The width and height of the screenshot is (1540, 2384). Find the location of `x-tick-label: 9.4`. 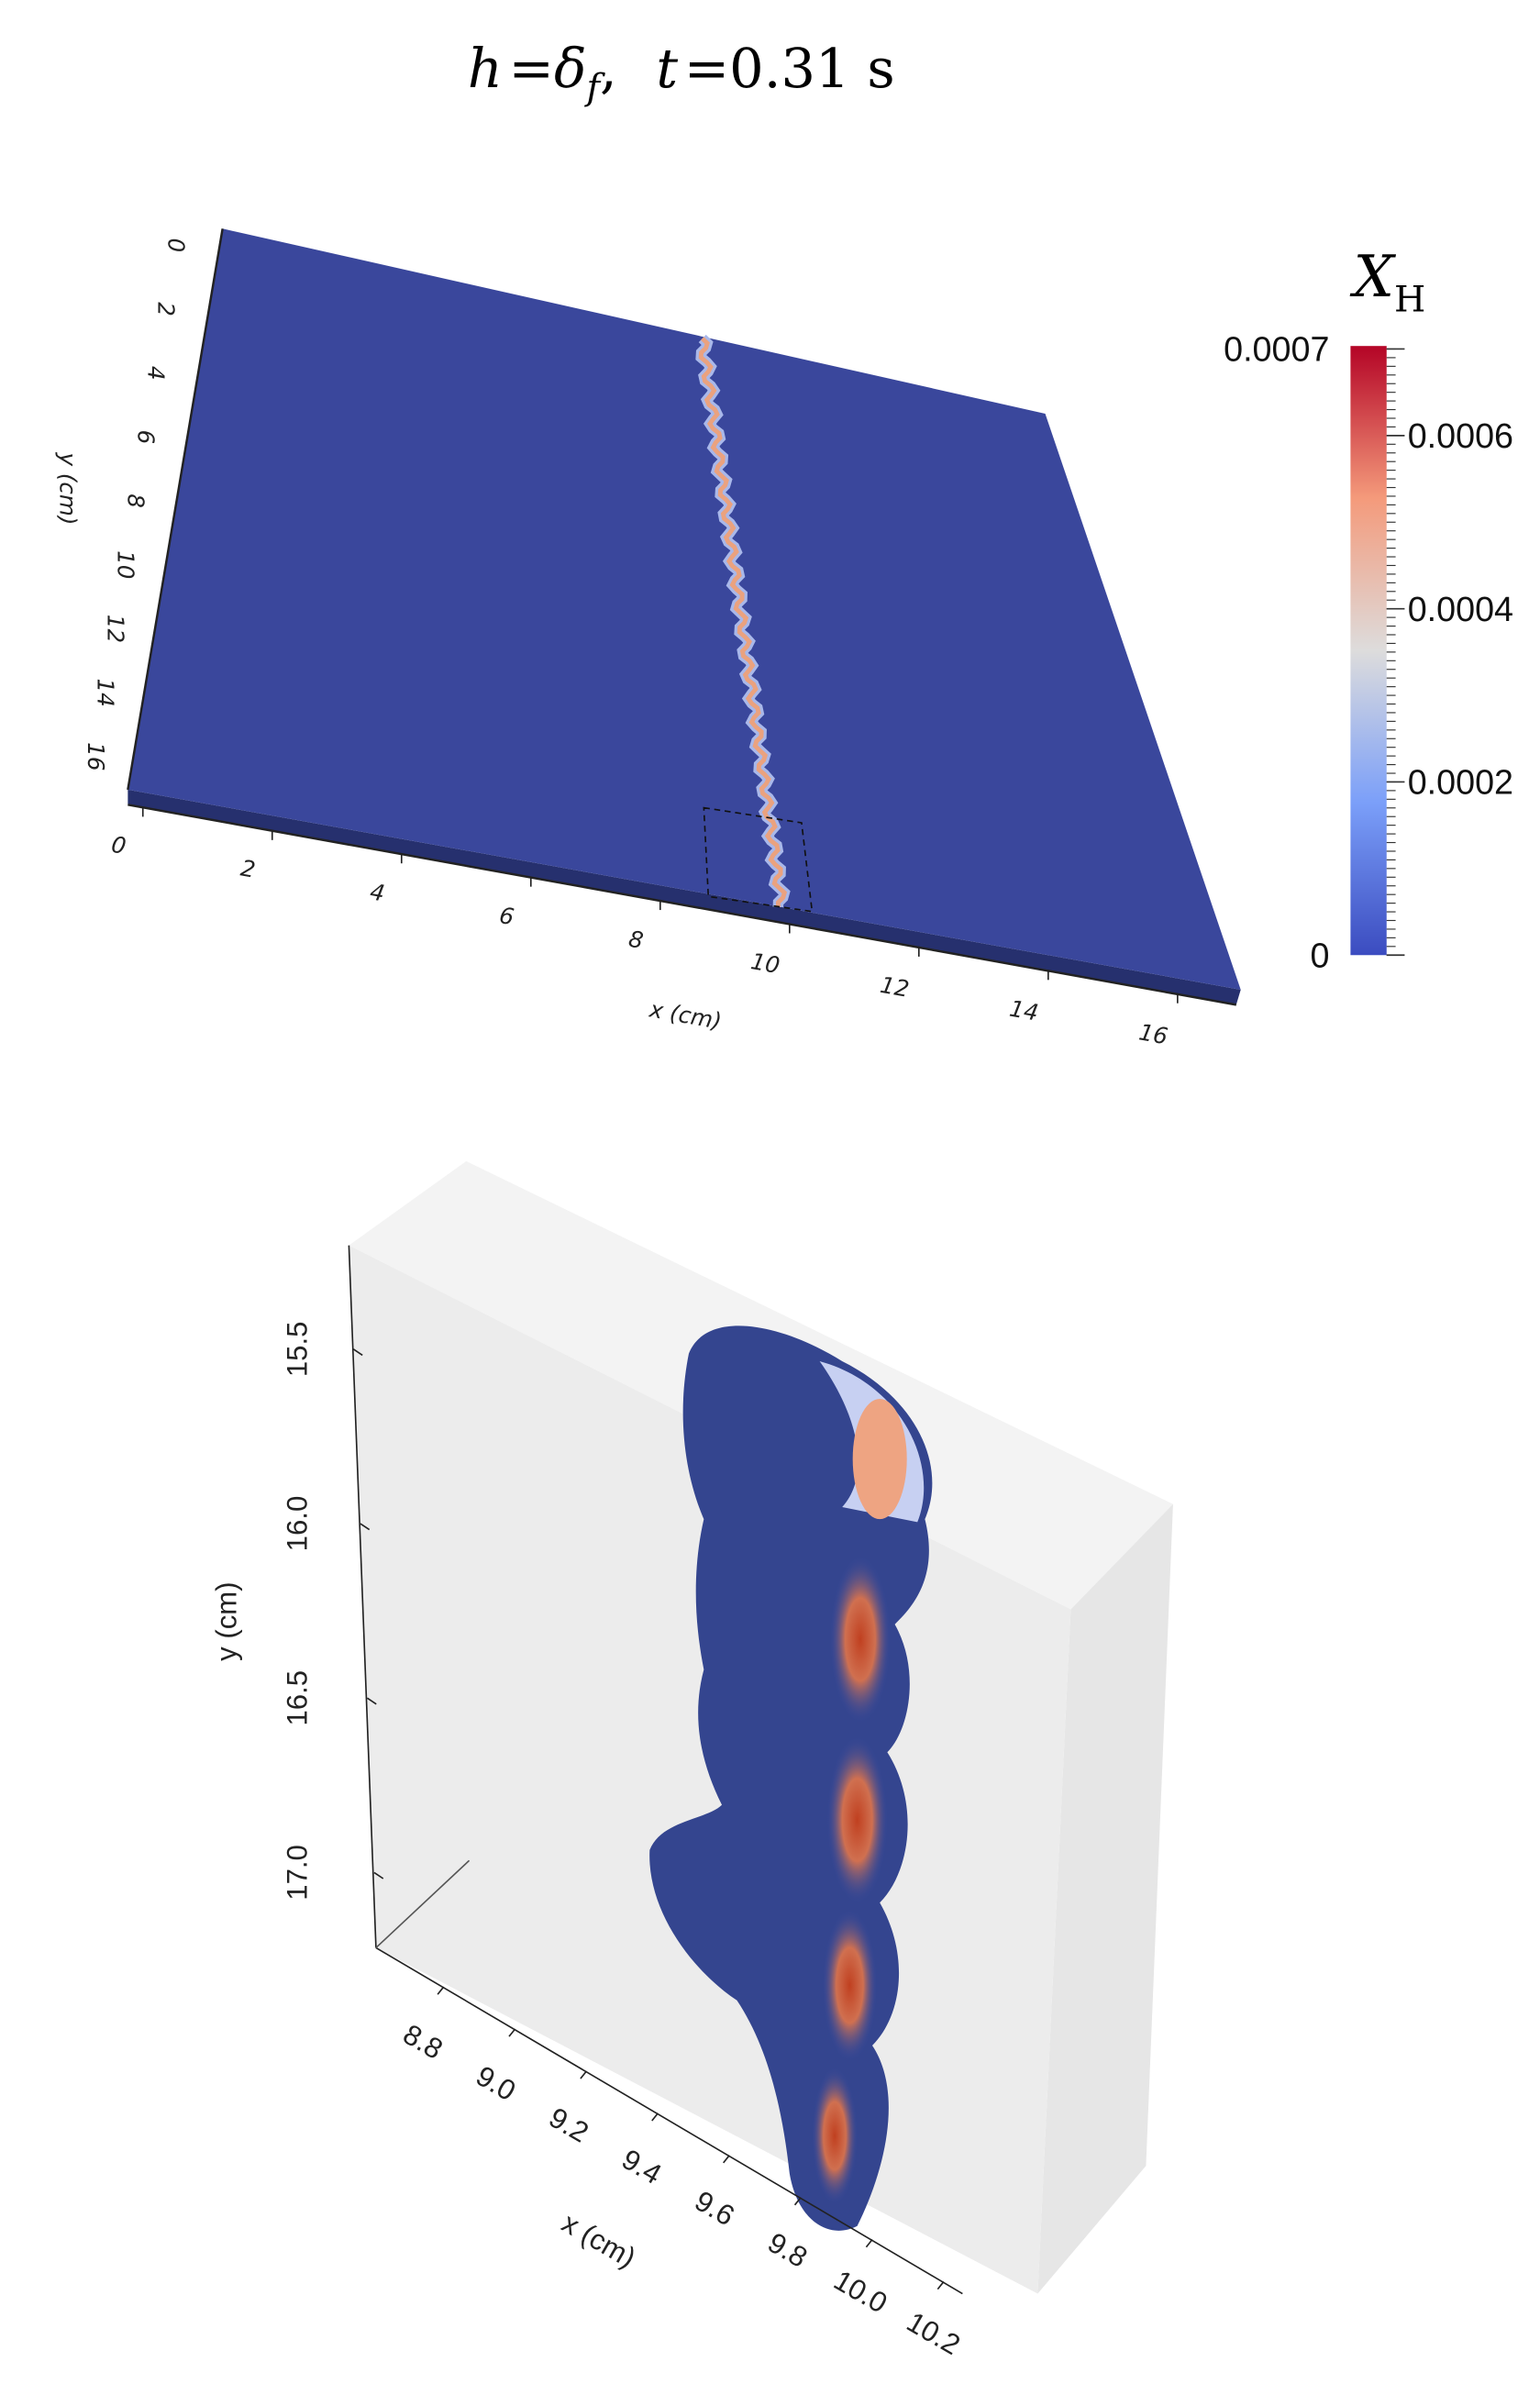

x-tick-label: 9.4 is located at coordinates (641, 2166).